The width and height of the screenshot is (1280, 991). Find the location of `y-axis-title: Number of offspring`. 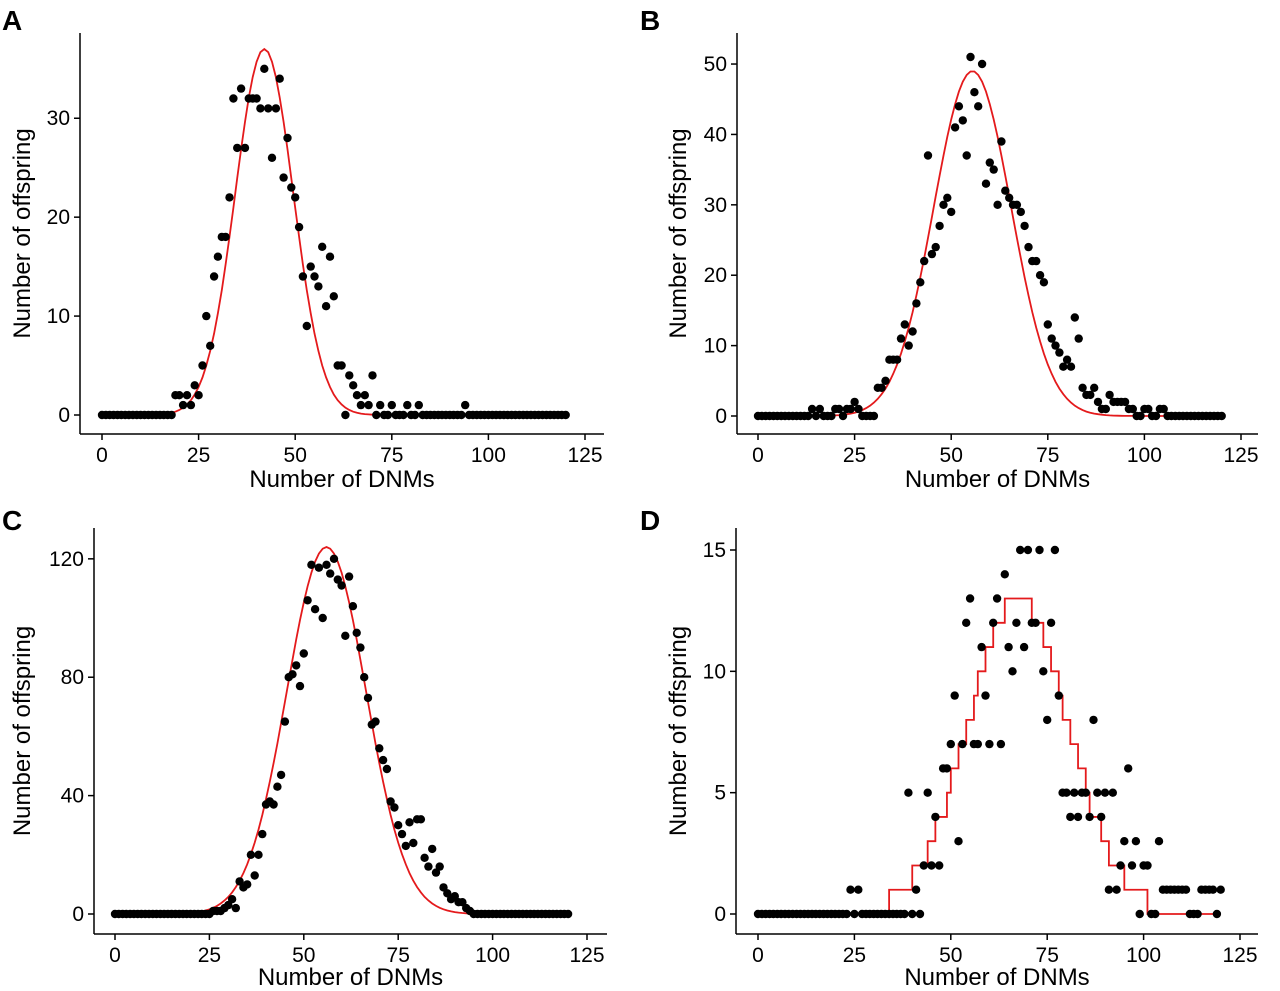

y-axis-title: Number of offspring is located at coordinates (678, 233).